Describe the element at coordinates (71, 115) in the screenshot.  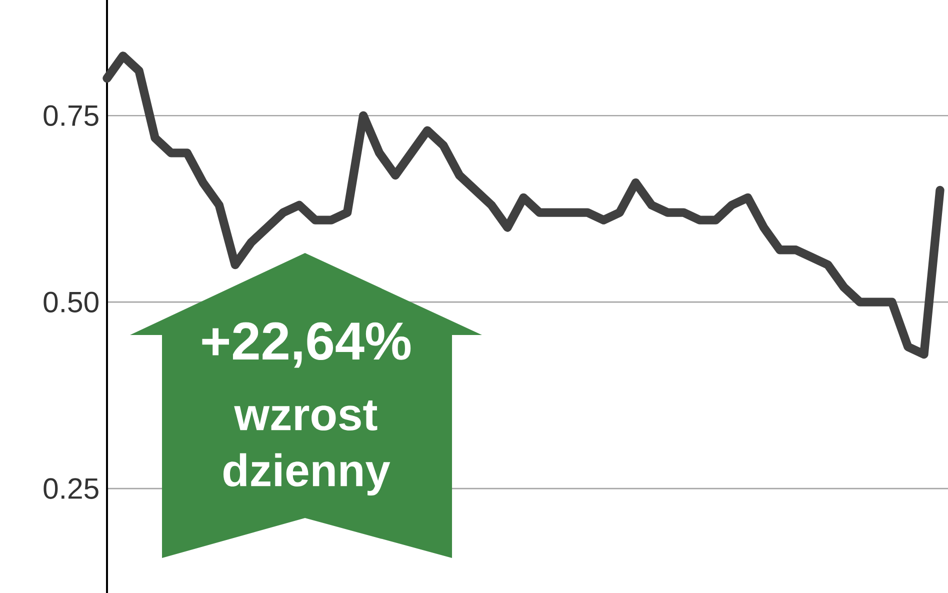
I see `y-tick-label: 0.75` at that location.